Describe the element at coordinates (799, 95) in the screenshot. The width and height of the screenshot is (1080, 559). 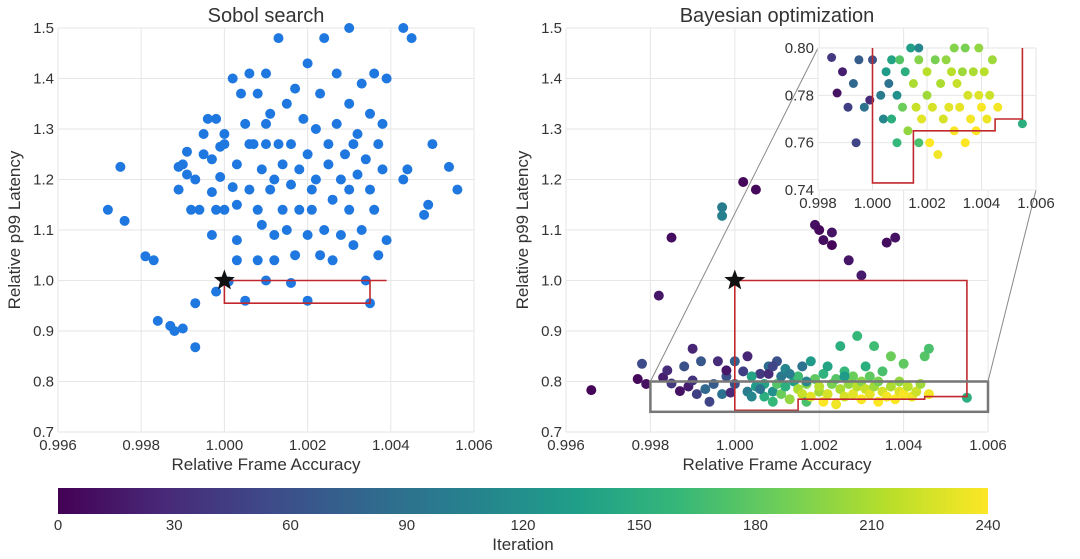
I see `inset-y-tick-label: 0.78` at that location.